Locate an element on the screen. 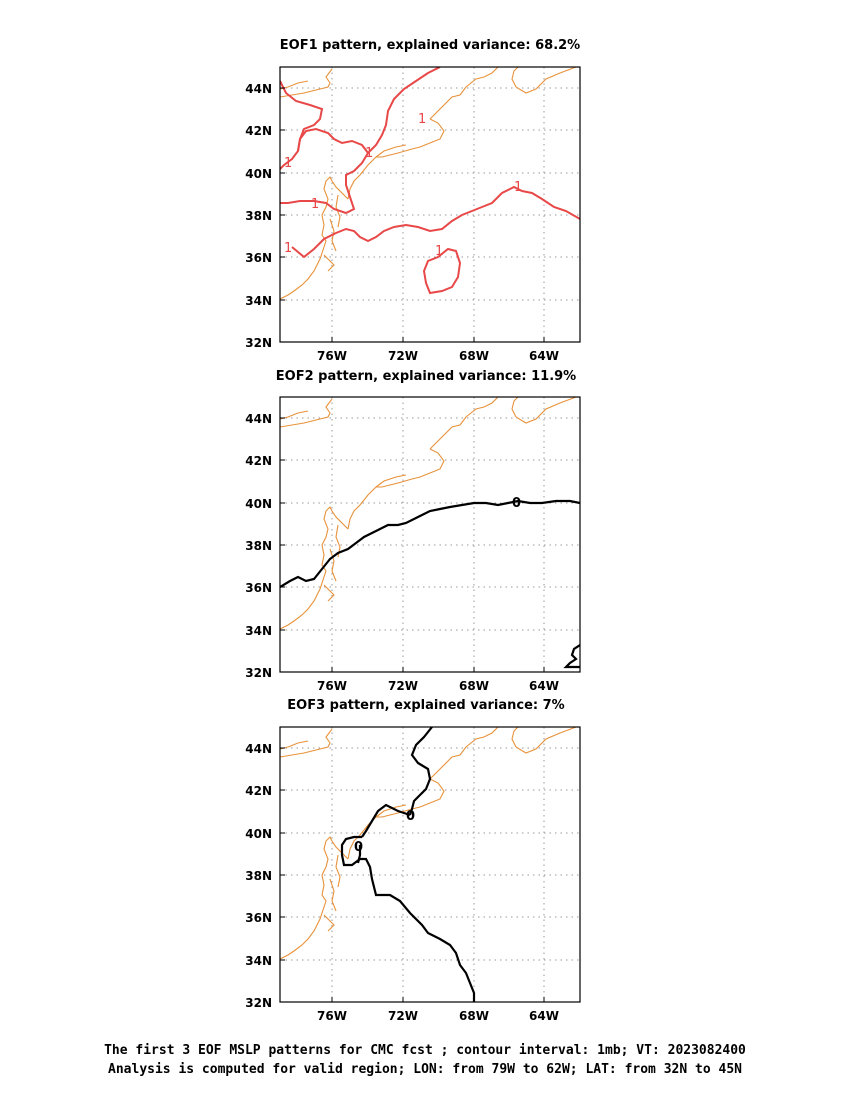 This screenshot has height=1100, width=850. panel-eof3: EOF3 pattern, explained variance: 7% 0 0 is located at coordinates (413, 860).